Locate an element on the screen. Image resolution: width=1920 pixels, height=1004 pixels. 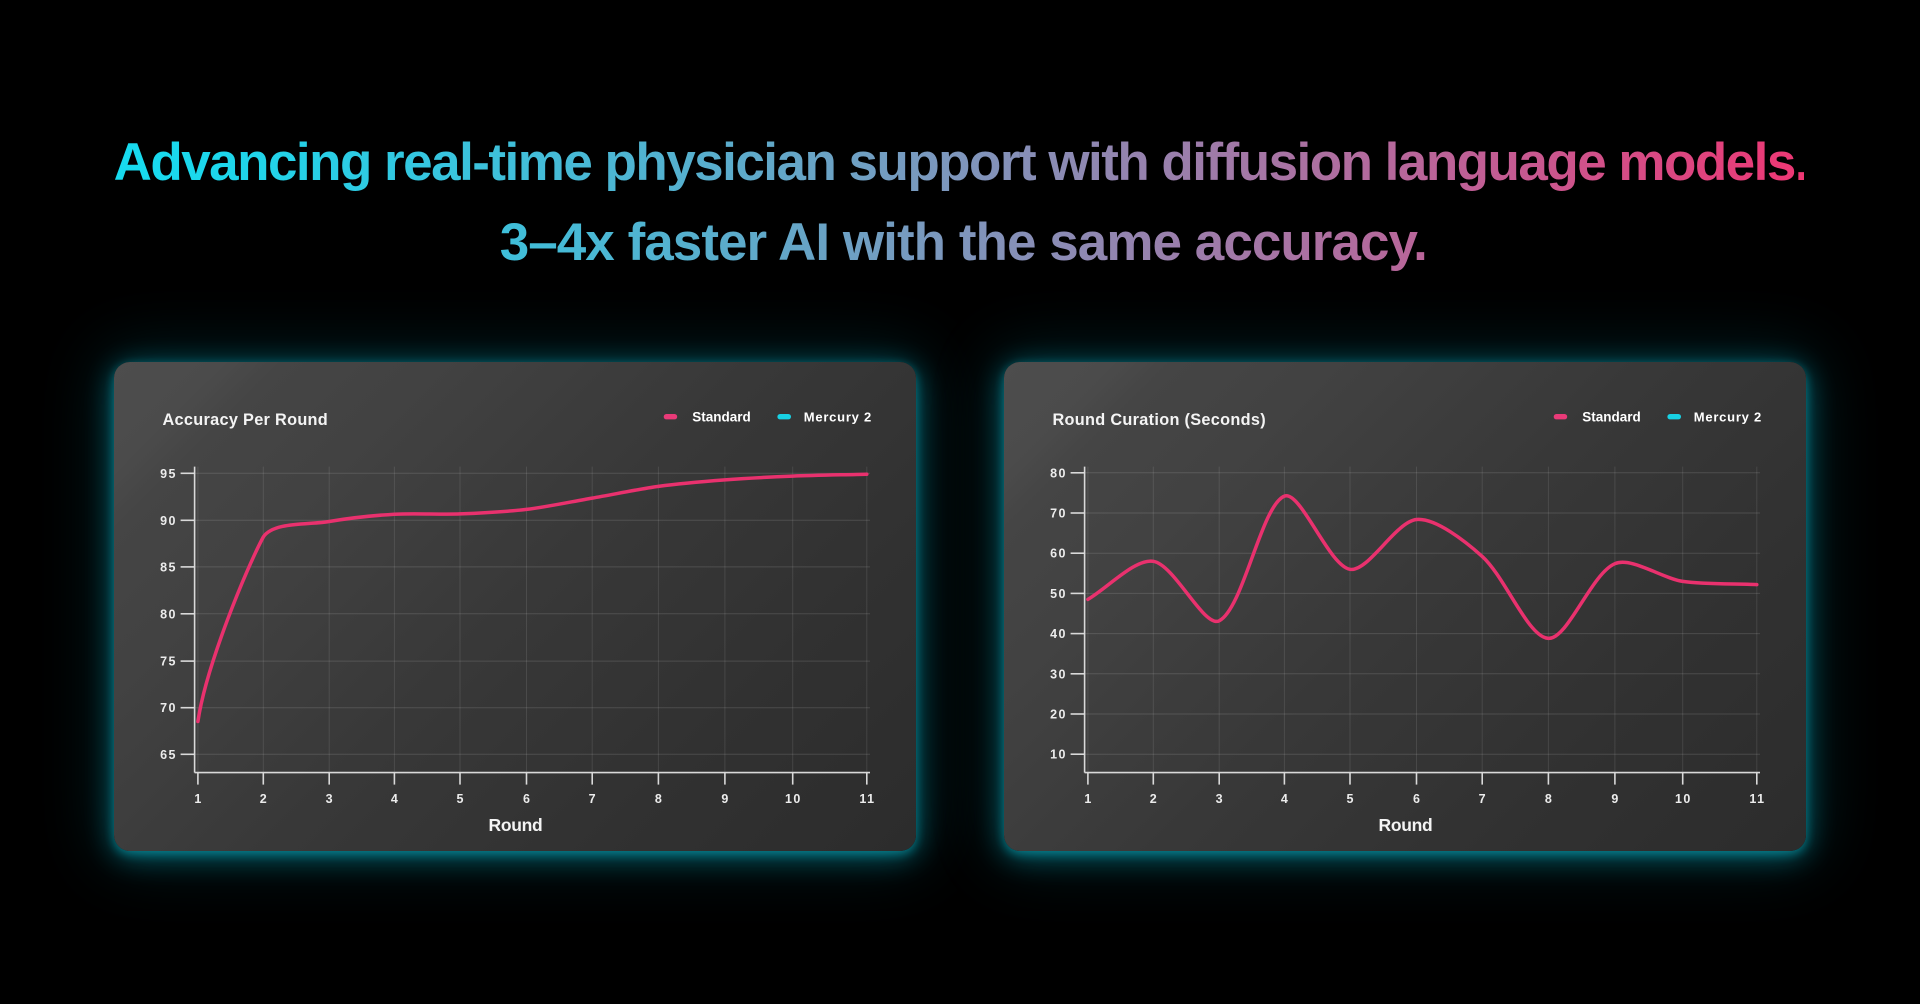
svg-text: 90 is located at coordinates (168, 521).